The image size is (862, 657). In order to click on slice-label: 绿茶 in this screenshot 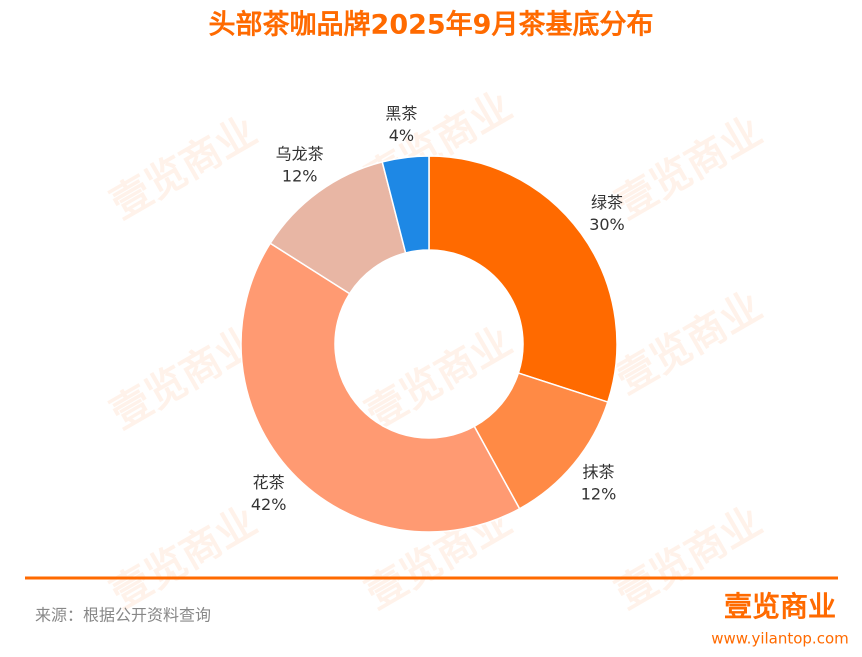, I will do `click(607, 202)`.